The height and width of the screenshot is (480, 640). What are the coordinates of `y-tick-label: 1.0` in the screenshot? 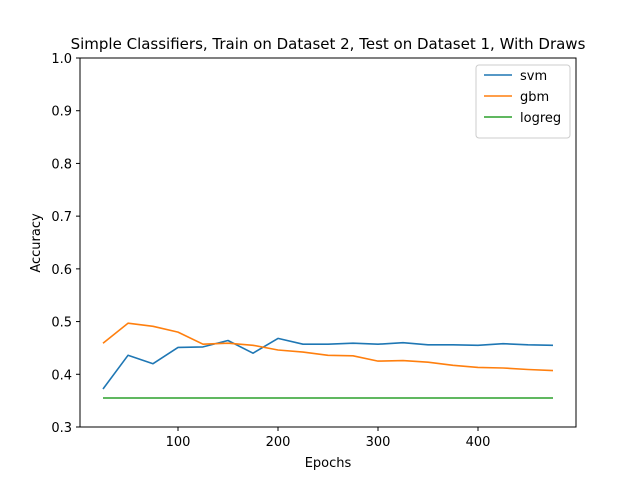 It's located at (61, 59).